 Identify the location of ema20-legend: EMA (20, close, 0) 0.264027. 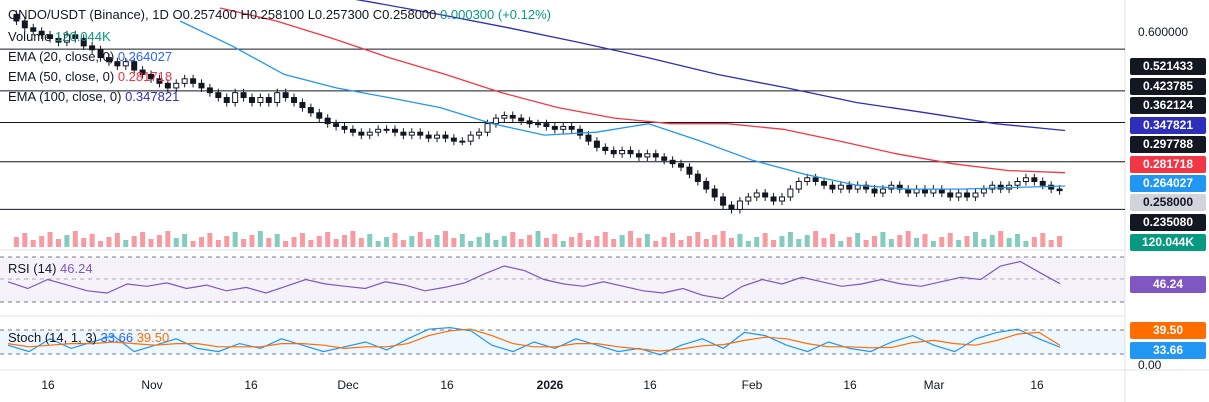
(90, 56).